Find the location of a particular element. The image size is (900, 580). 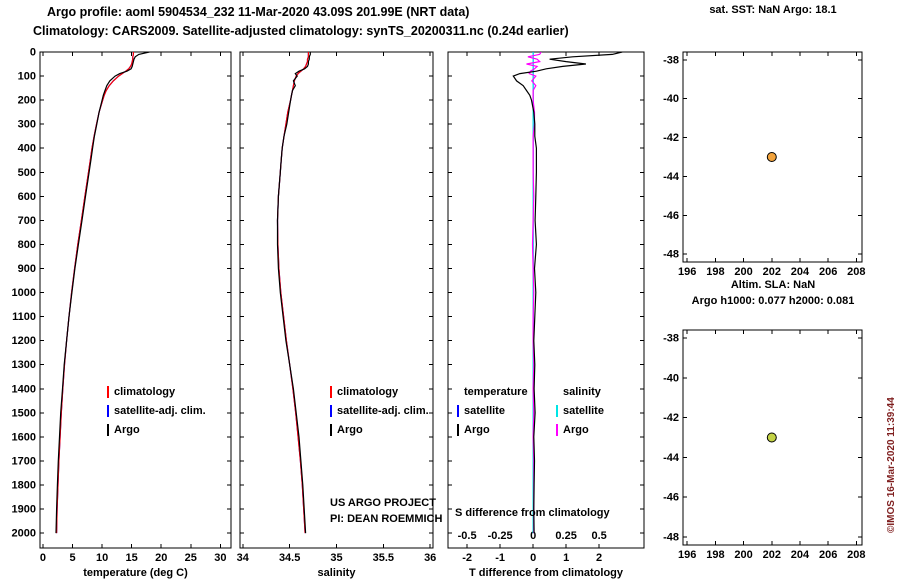

svg-text: 35.5 is located at coordinates (383, 558).